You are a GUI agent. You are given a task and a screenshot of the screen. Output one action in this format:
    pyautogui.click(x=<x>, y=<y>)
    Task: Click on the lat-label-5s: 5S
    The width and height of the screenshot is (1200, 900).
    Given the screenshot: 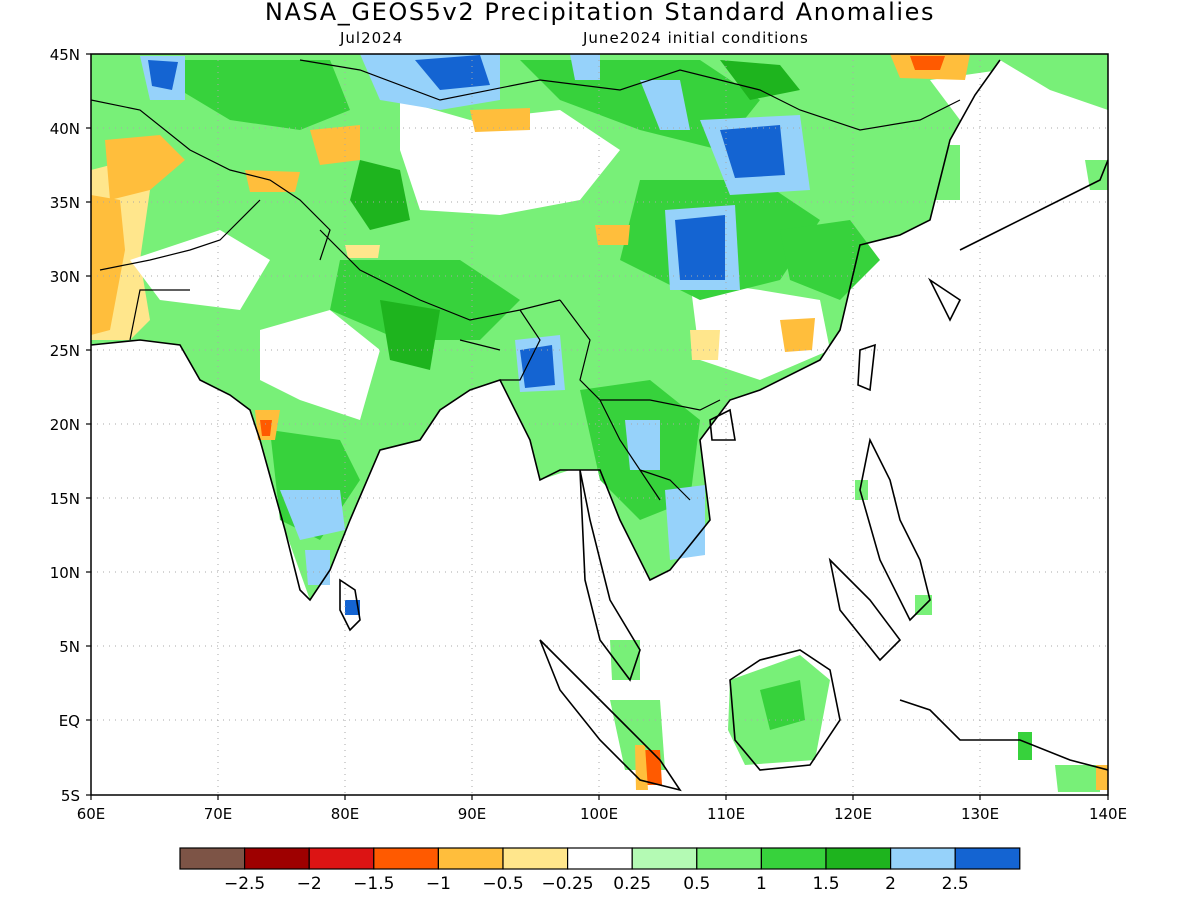 What is the action you would take?
    pyautogui.click(x=70, y=796)
    